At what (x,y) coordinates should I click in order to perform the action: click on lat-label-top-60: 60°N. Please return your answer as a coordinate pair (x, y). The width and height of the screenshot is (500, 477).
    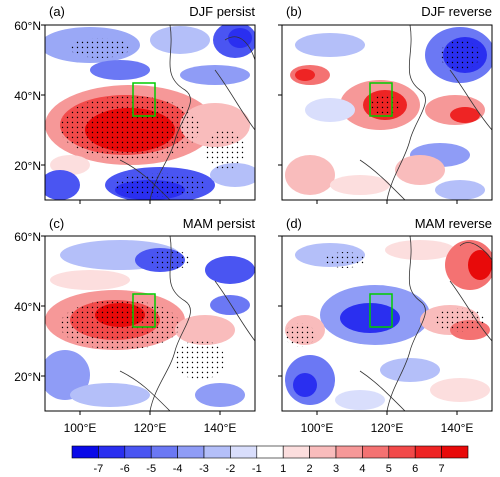
    Looking at the image, I should click on (27, 26).